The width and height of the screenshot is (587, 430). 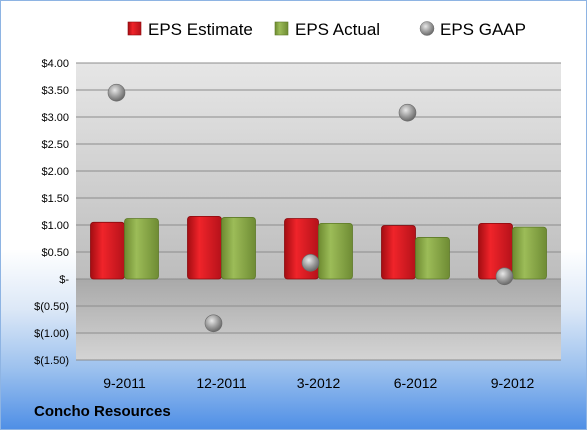 What do you see at coordinates (51, 334) in the screenshot?
I see `y-tick-label: $(1.00)` at bounding box center [51, 334].